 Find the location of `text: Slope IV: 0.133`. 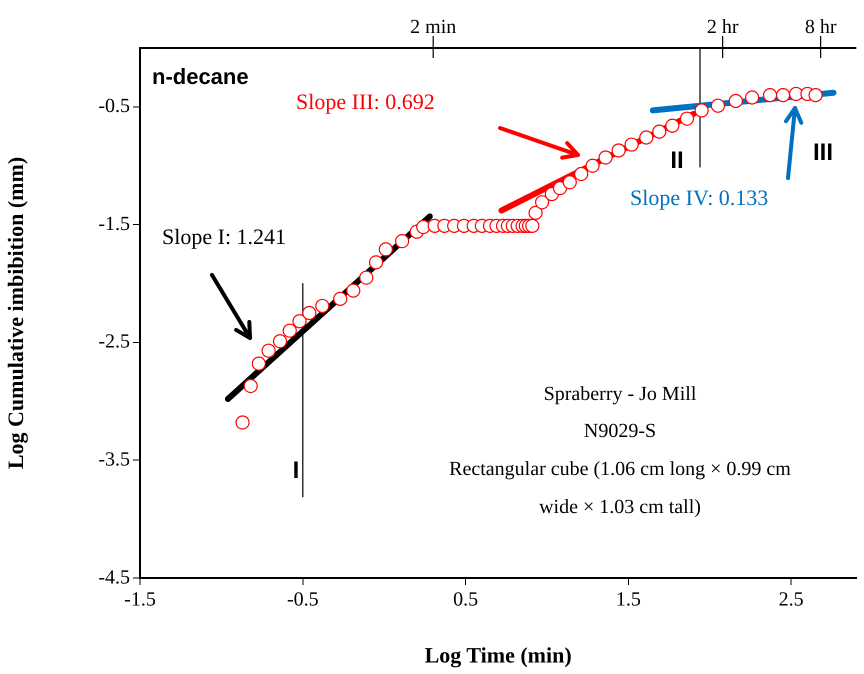

text: Slope IV: 0.133 is located at coordinates (699, 197).